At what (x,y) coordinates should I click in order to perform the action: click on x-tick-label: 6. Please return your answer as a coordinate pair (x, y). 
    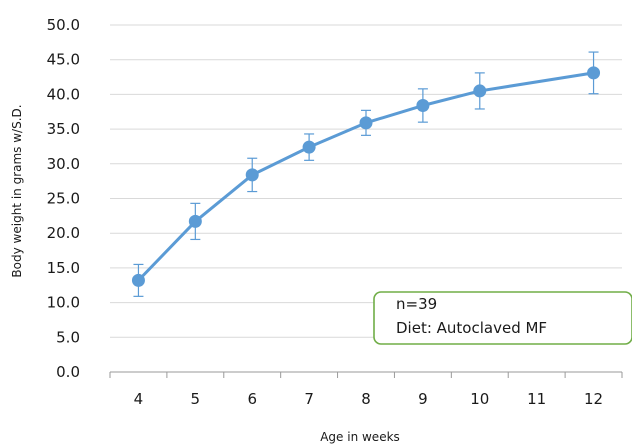
    Looking at the image, I should click on (252, 399).